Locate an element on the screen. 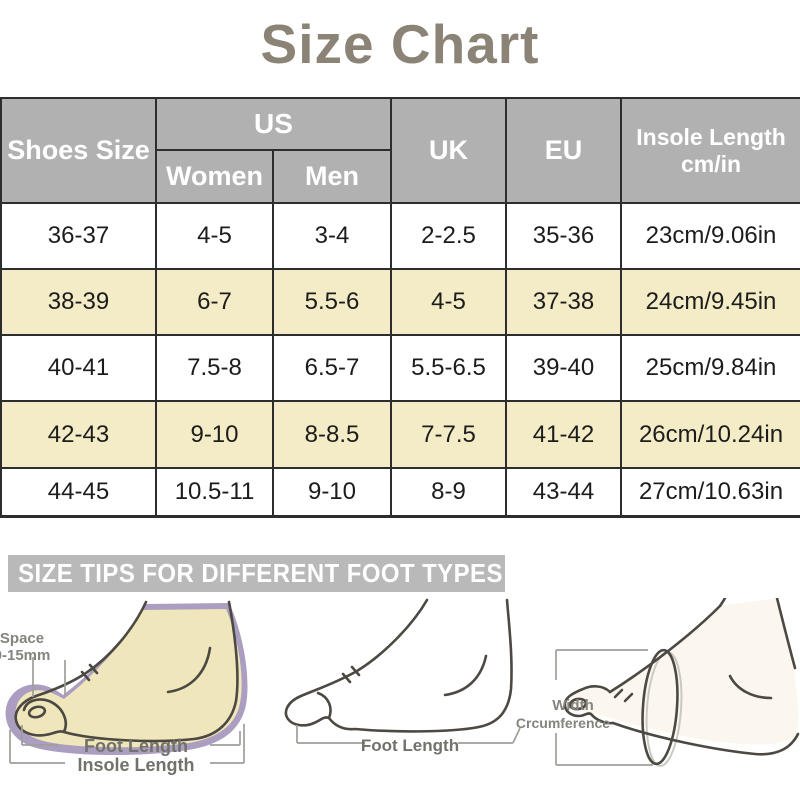 This screenshot has height=800, width=800. cell-us-men: 6.5-7 is located at coordinates (332, 368).